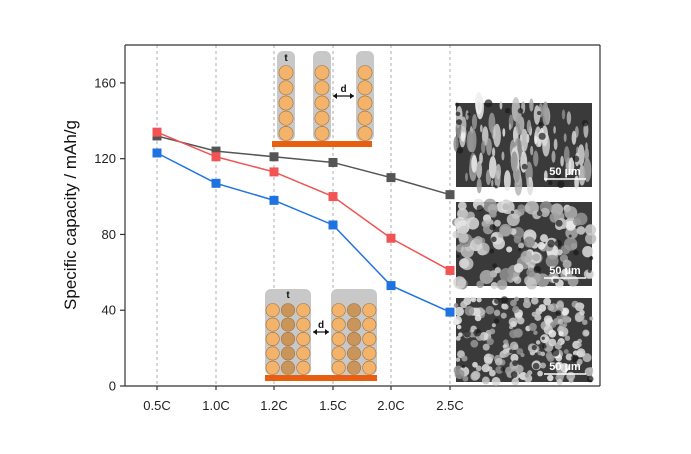  I want to click on y-ticks: 0 40 80 120 160, so click(109, 234).